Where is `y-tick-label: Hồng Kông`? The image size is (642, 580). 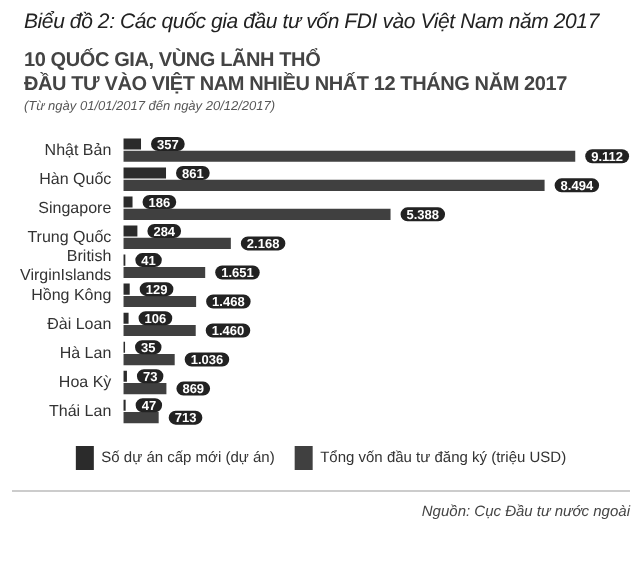 y-tick-label: Hồng Kông is located at coordinates (71, 294).